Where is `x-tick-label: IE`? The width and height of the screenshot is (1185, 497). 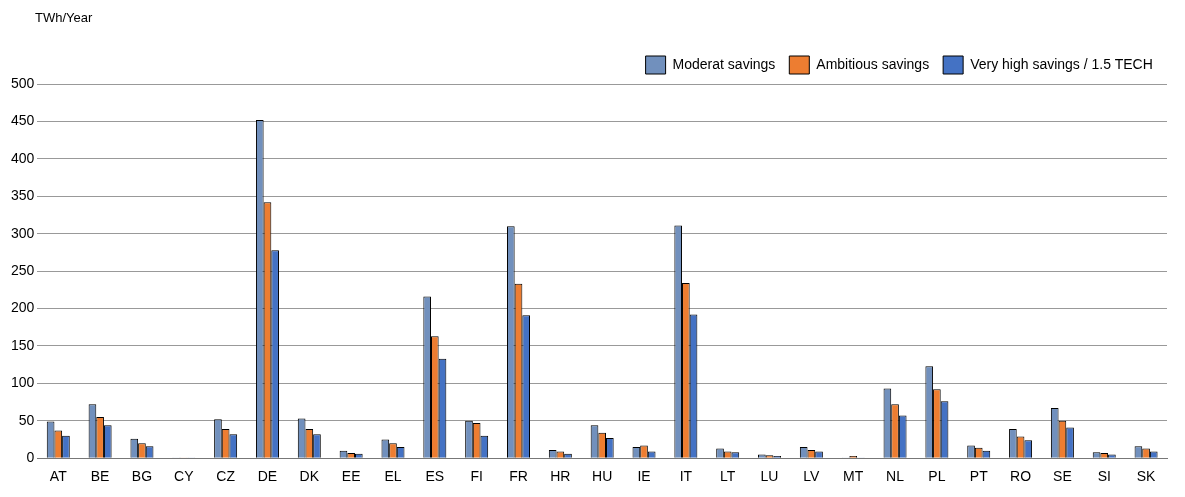 x-tick-label: IE is located at coordinates (644, 476).